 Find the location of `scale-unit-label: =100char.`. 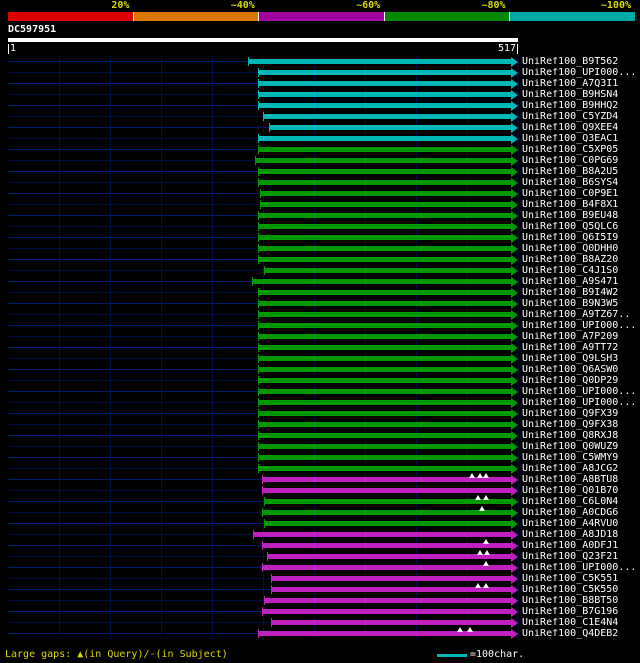

scale-unit-label: =100char. is located at coordinates (497, 654).